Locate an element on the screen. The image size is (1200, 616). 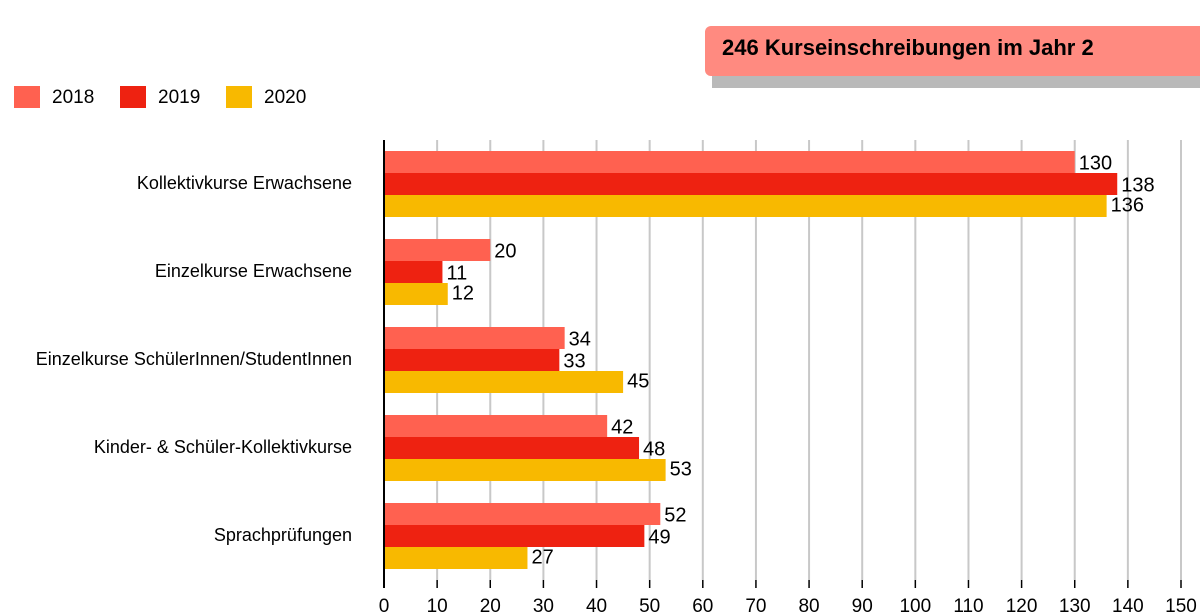
data-label: 45 is located at coordinates (638, 381).